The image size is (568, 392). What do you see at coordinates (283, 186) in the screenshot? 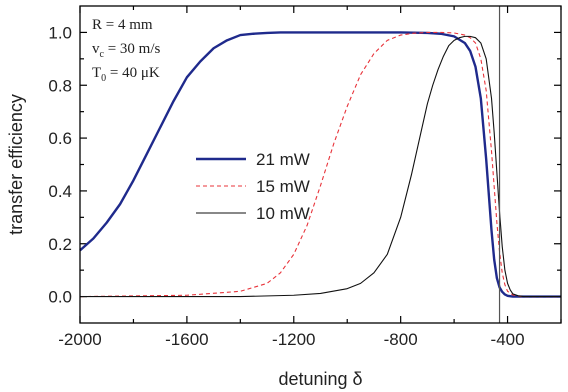
I see `legend-label-1: 15 mW` at bounding box center [283, 186].